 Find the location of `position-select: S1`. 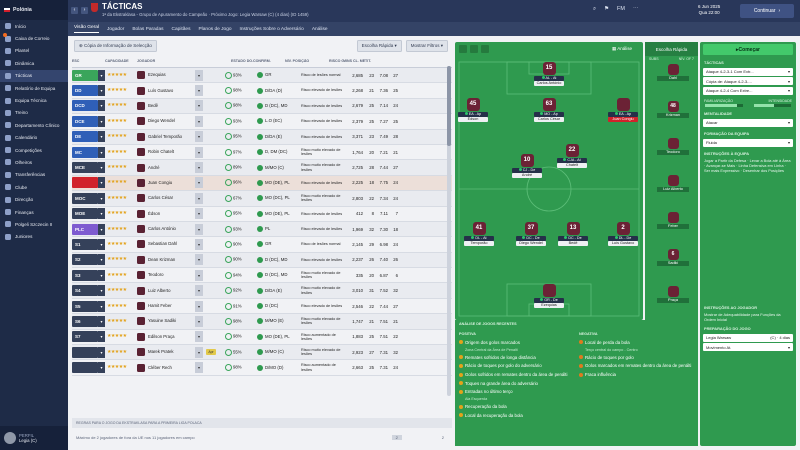

position-select: S1 is located at coordinates (85, 244).